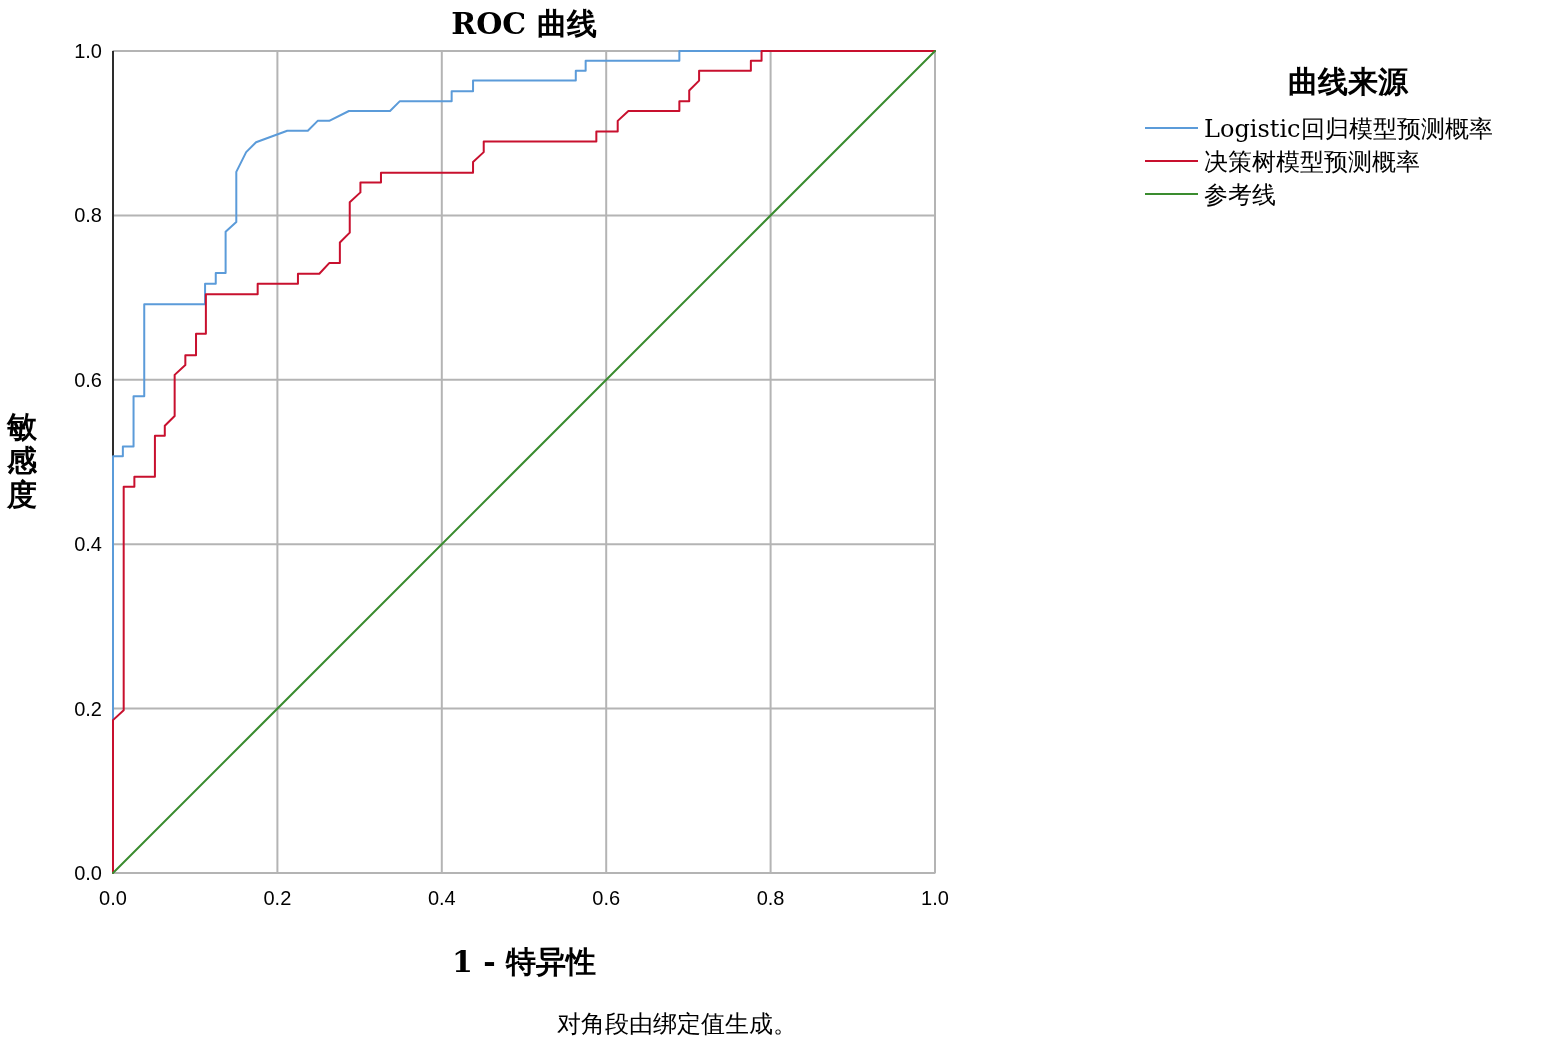 The height and width of the screenshot is (1043, 1557). I want to click on x-tick-label: 0.4, so click(441, 898).